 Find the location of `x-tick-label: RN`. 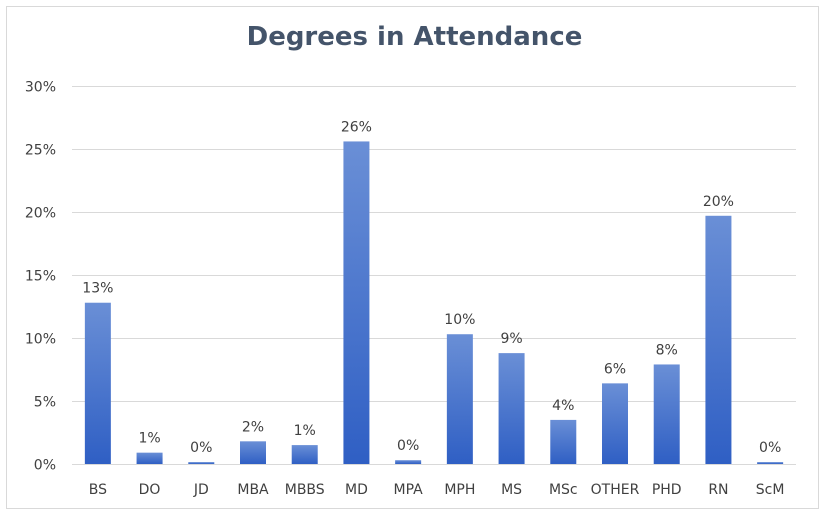

x-tick-label: RN is located at coordinates (718, 490).